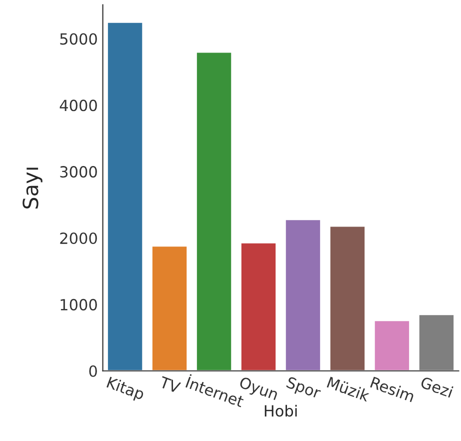 Image resolution: width=461 pixels, height=441 pixels. Describe the element at coordinates (348, 389) in the screenshot. I see `x-tick-label: Müzik` at that location.